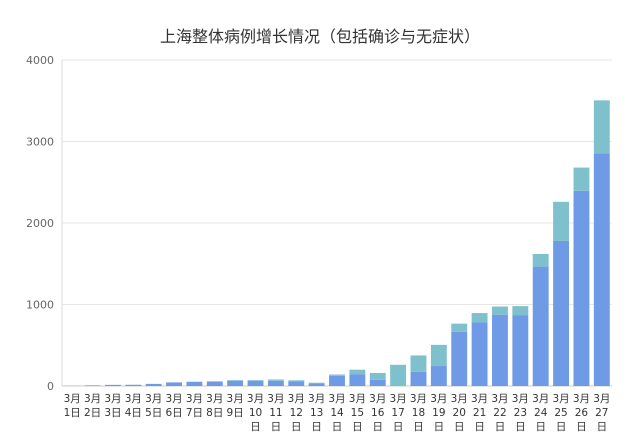  I want to click on y-tick-label: 3000, so click(40, 142).